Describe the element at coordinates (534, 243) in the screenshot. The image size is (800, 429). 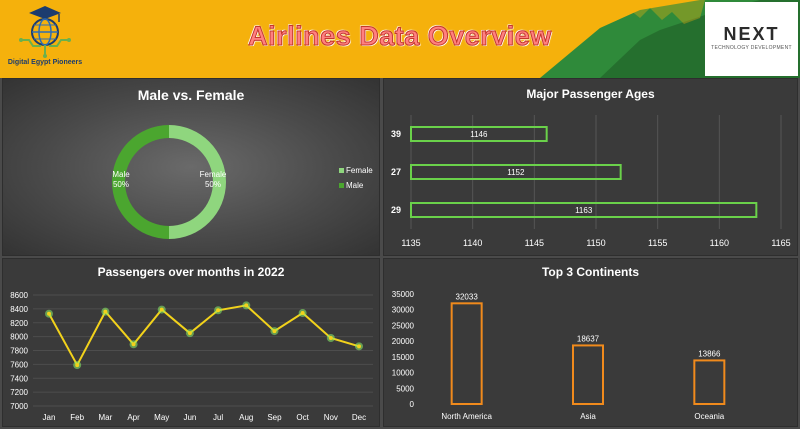
I see `x-tick-label: 1145` at that location.